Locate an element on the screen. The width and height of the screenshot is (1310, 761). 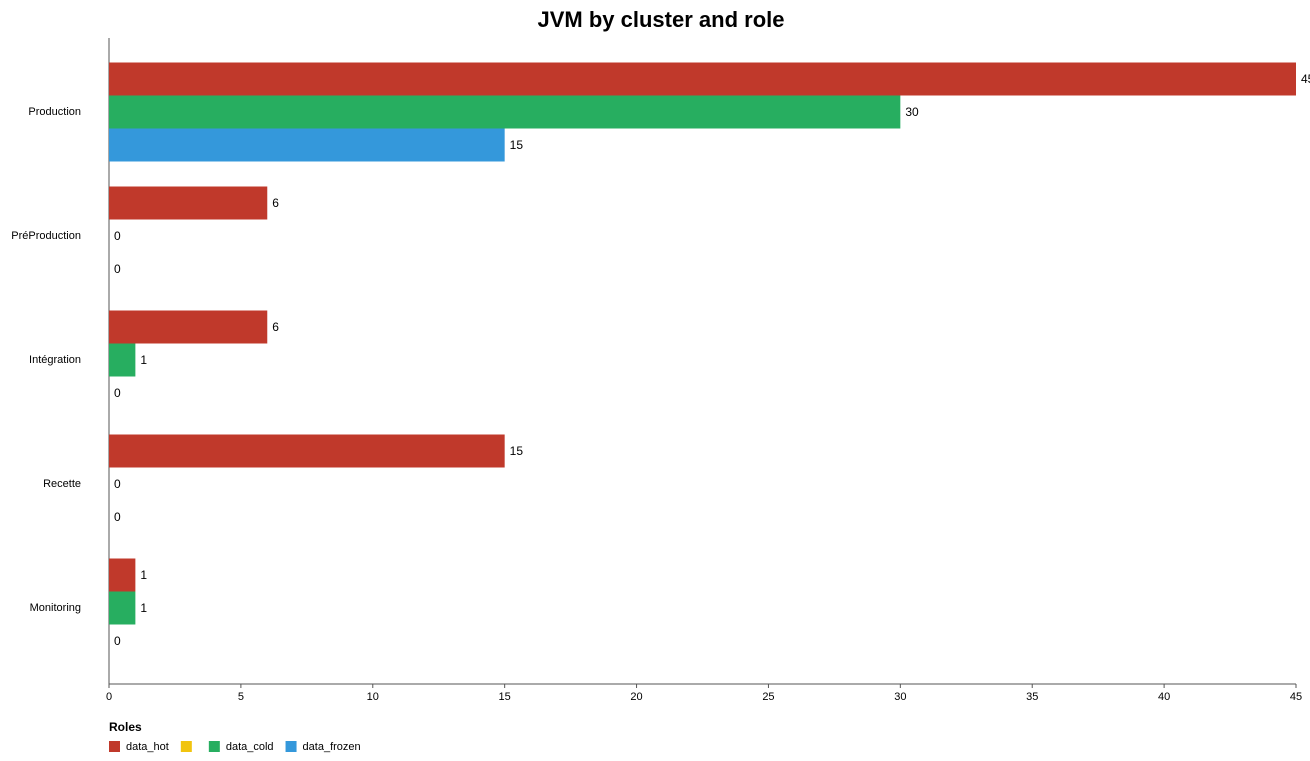
x-tick-label: 15 is located at coordinates (505, 697).